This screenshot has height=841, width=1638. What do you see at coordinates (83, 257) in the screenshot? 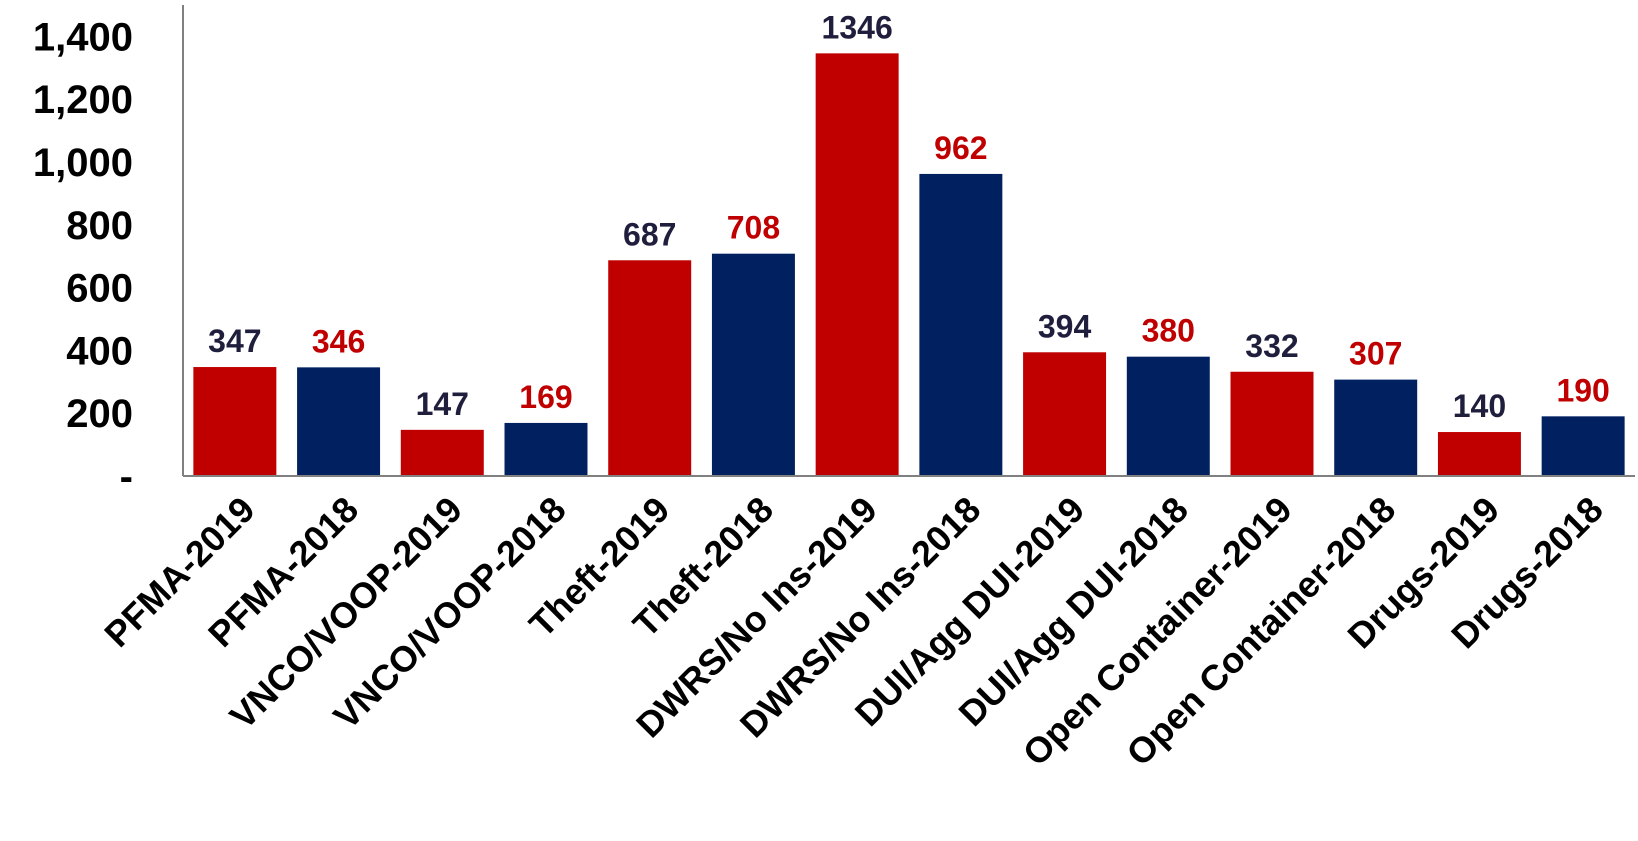
I see `y-axis-ticks: - 200 400 600 800 1,000 1,200 1,400` at bounding box center [83, 257].